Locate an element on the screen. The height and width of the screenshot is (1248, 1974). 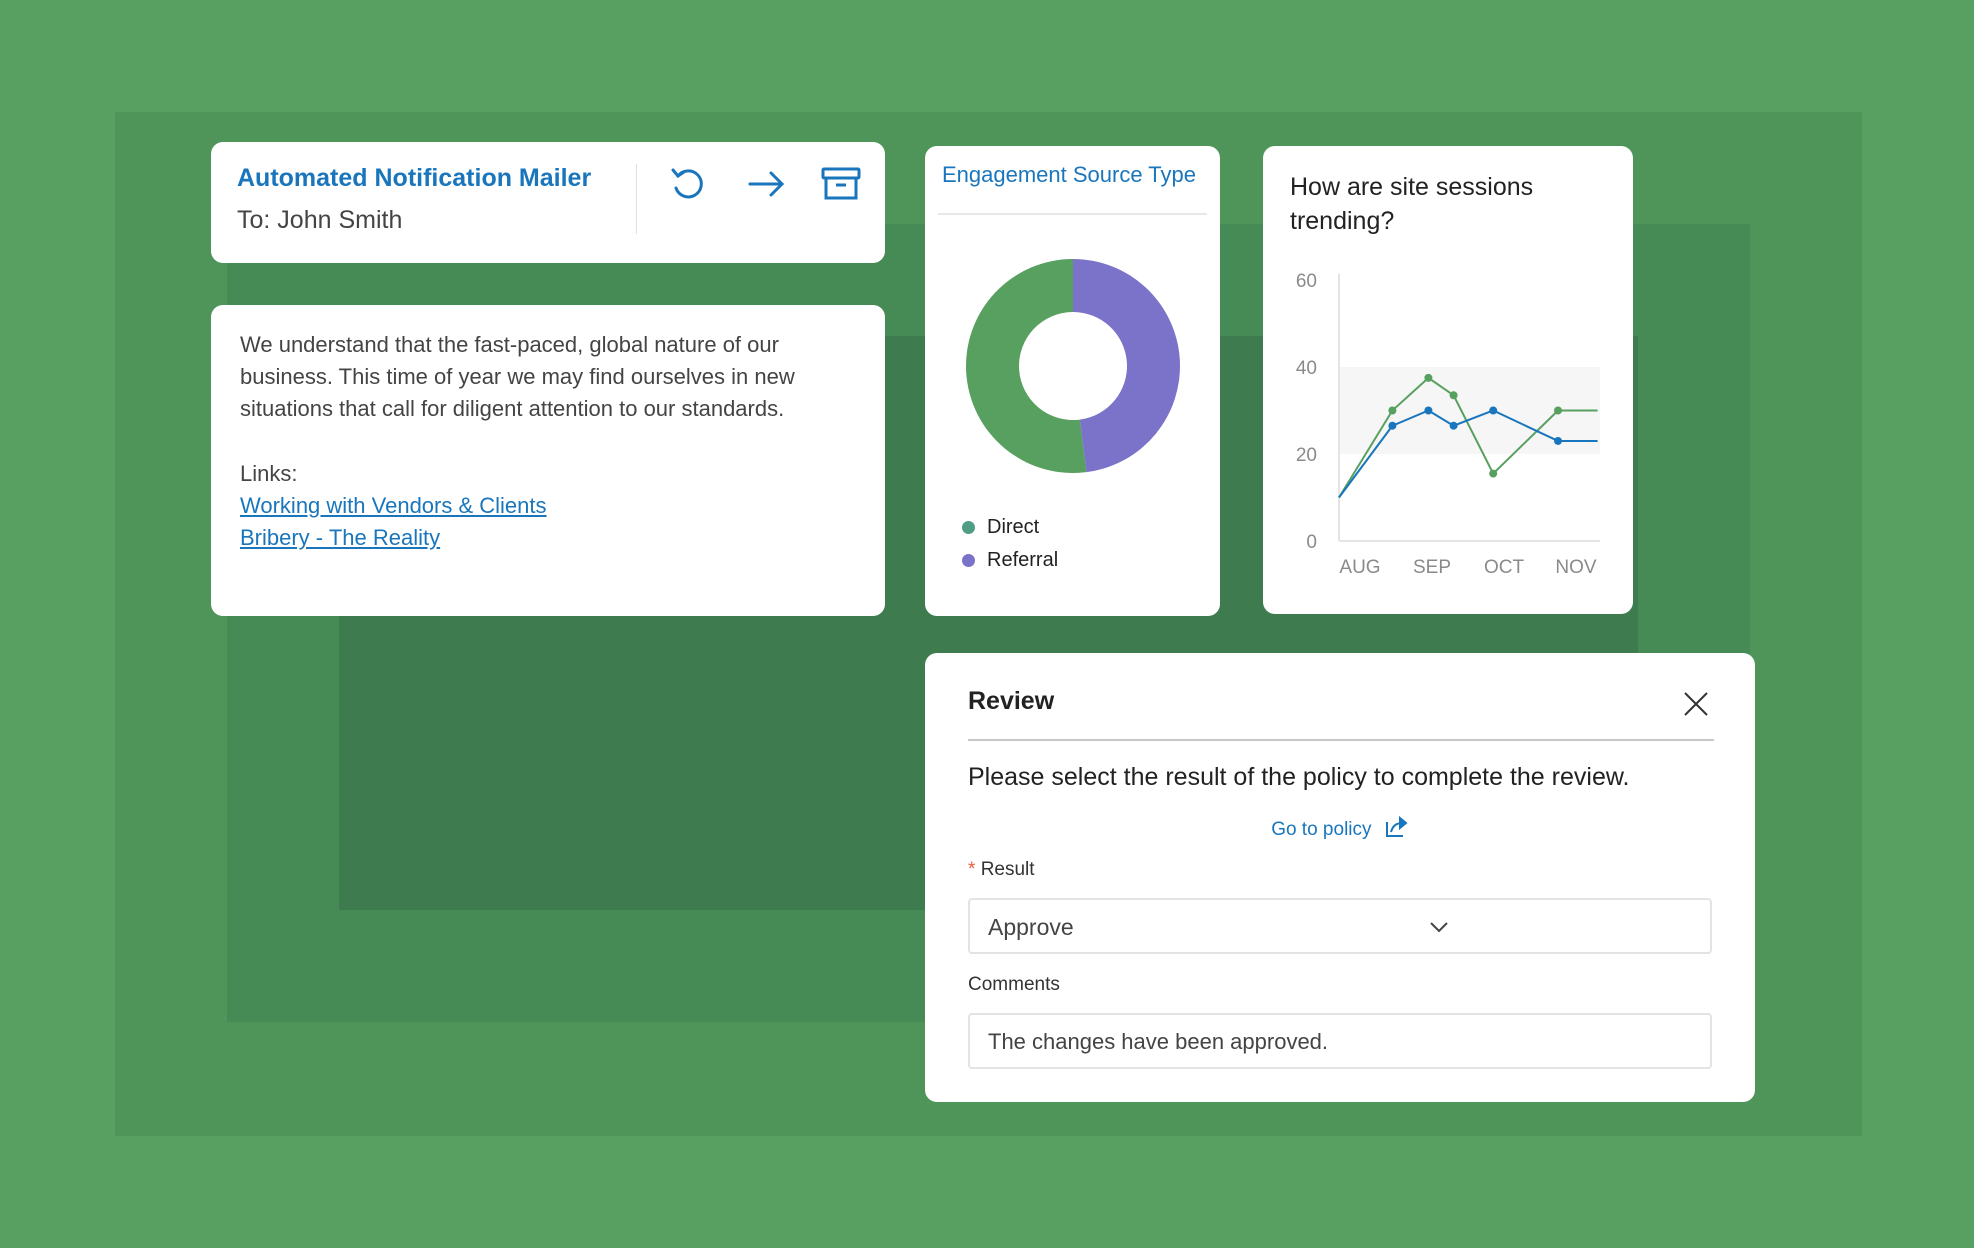
link-vendors-clients: Working with Vendors & Clients is located at coordinates (393, 505).